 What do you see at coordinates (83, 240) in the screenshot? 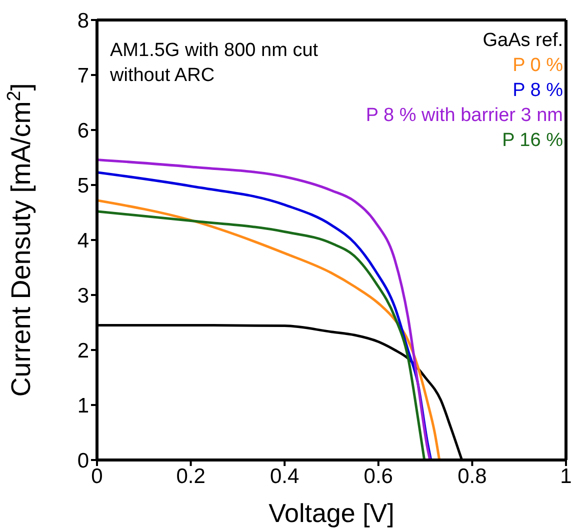
I see `y-tick-label: 4` at bounding box center [83, 240].